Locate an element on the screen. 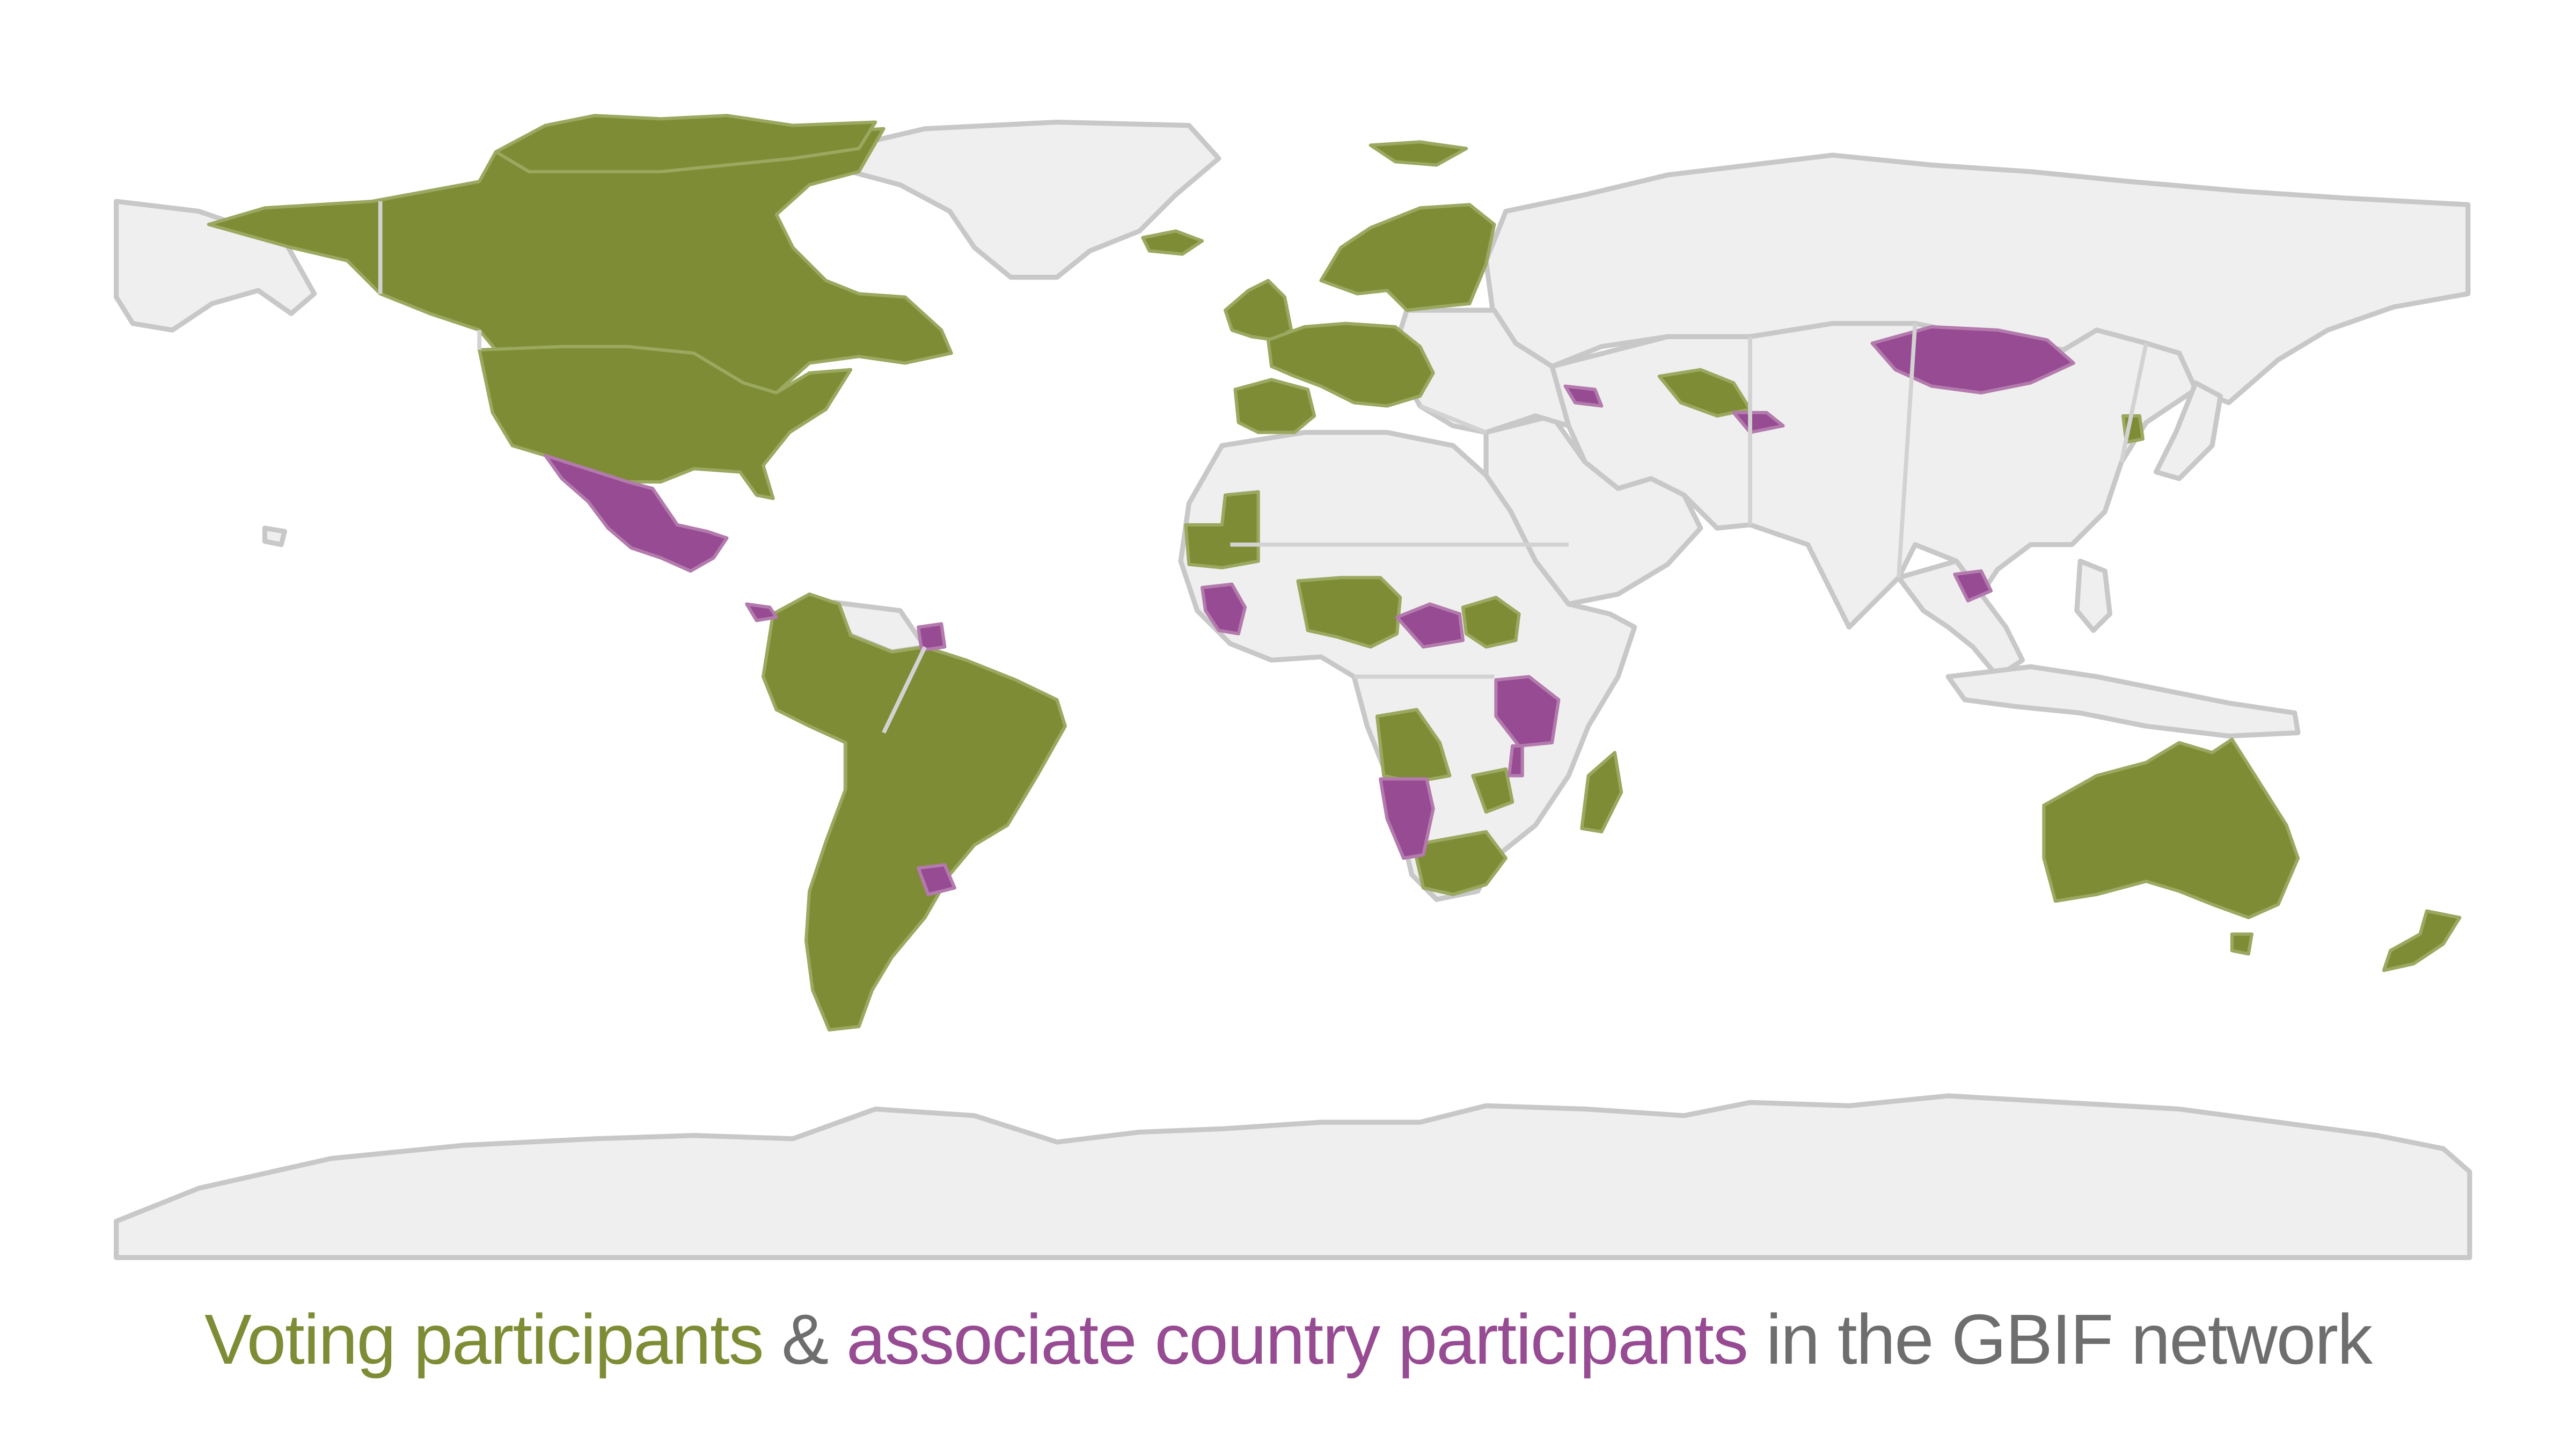 Image resolution: width=2576 pixels, height=1449 pixels. region-philippines is located at coordinates (2093, 595).